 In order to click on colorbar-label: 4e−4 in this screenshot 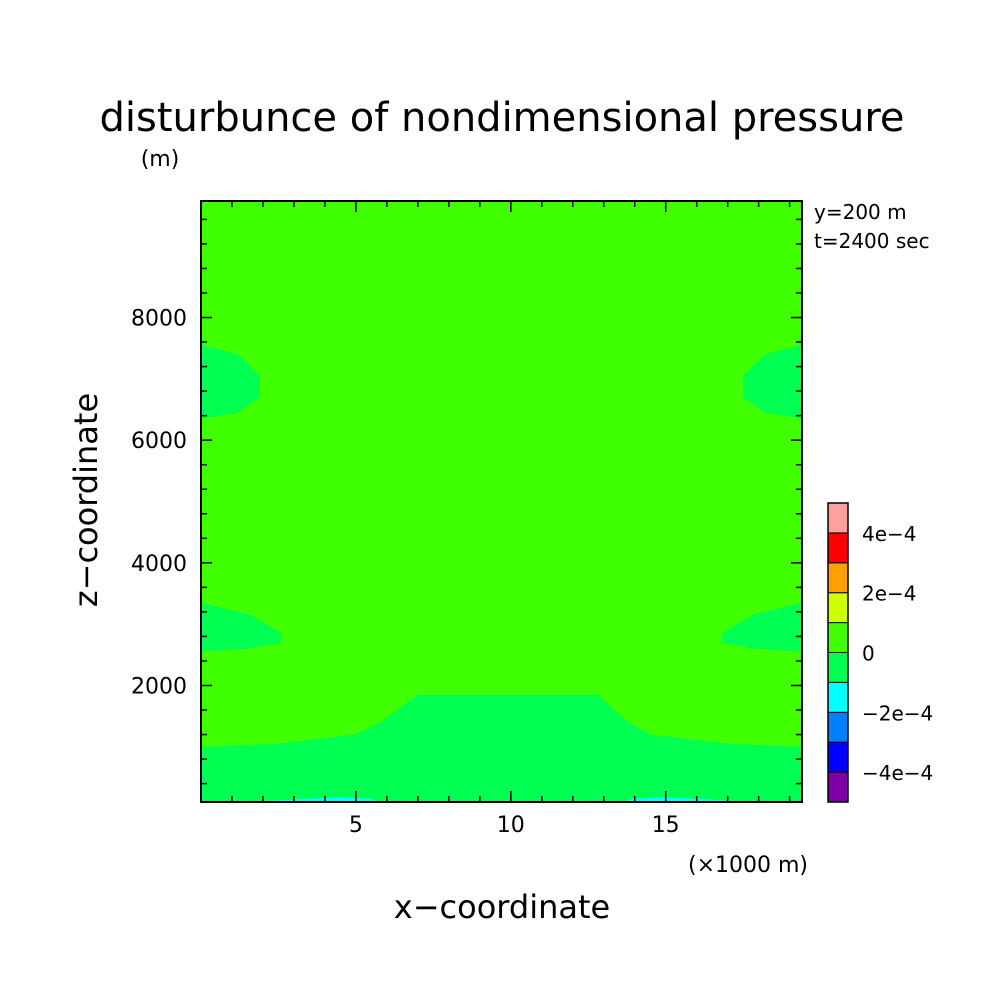, I will do `click(889, 534)`.